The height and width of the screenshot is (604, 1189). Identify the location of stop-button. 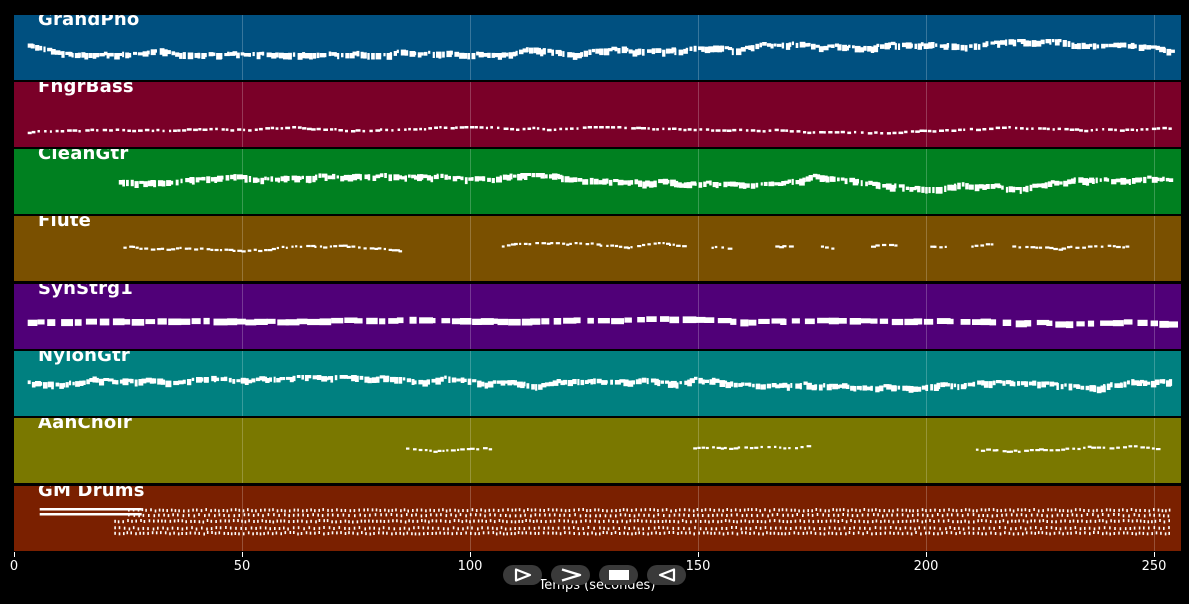
(618, 575).